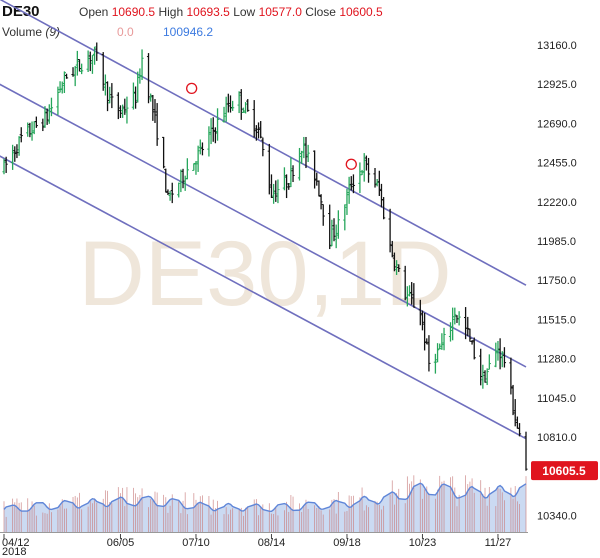 This screenshot has height=558, width=600. What do you see at coordinates (264, 274) in the screenshot?
I see `watermark: DE30,1D` at bounding box center [264, 274].